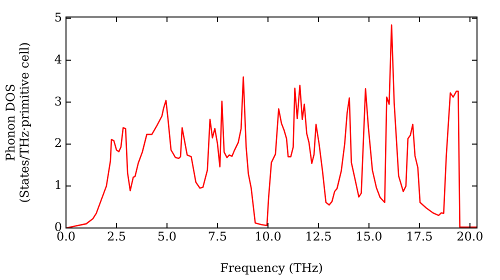 The width and height of the screenshot is (500, 280). Describe the element at coordinates (268, 236) in the screenshot. I see `x-tick-label: 10.0` at that location.